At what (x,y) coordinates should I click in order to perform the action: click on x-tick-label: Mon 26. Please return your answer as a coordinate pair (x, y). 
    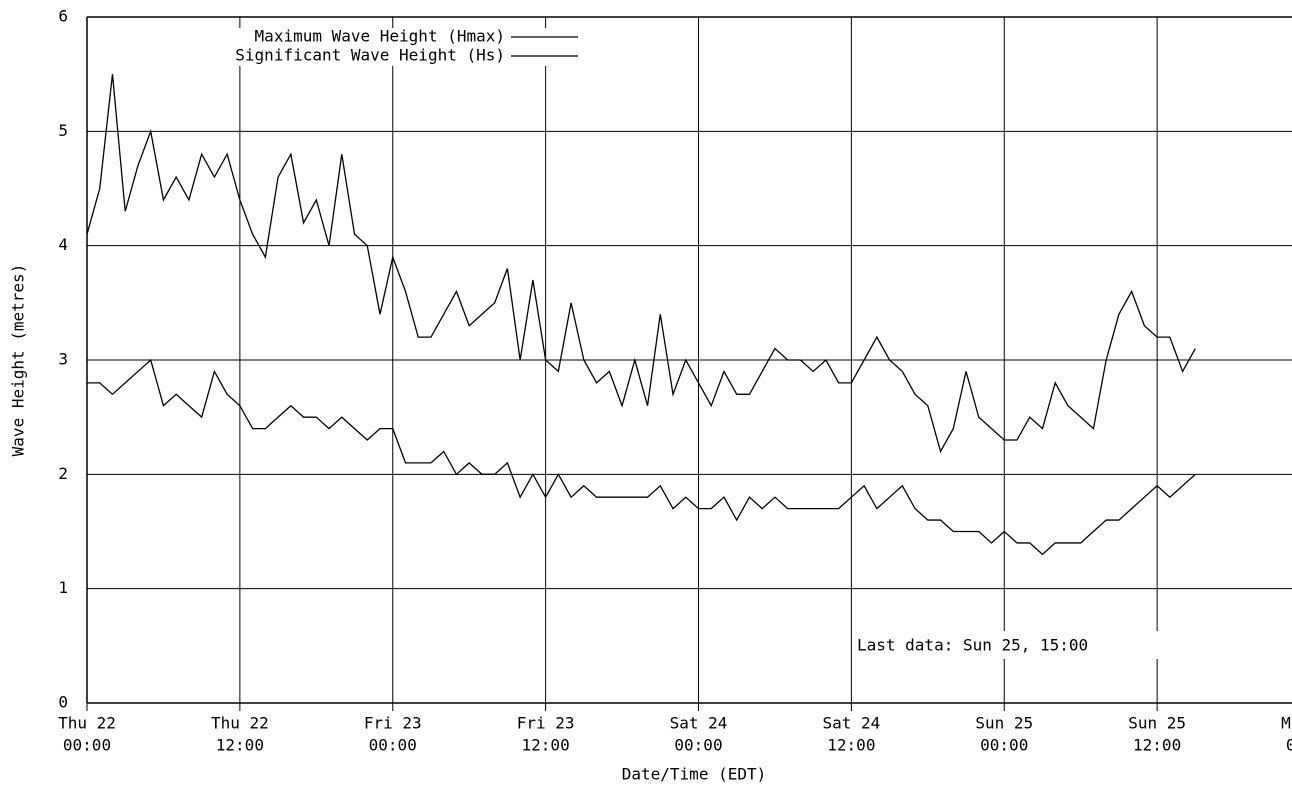
    Looking at the image, I should click on (1286, 723).